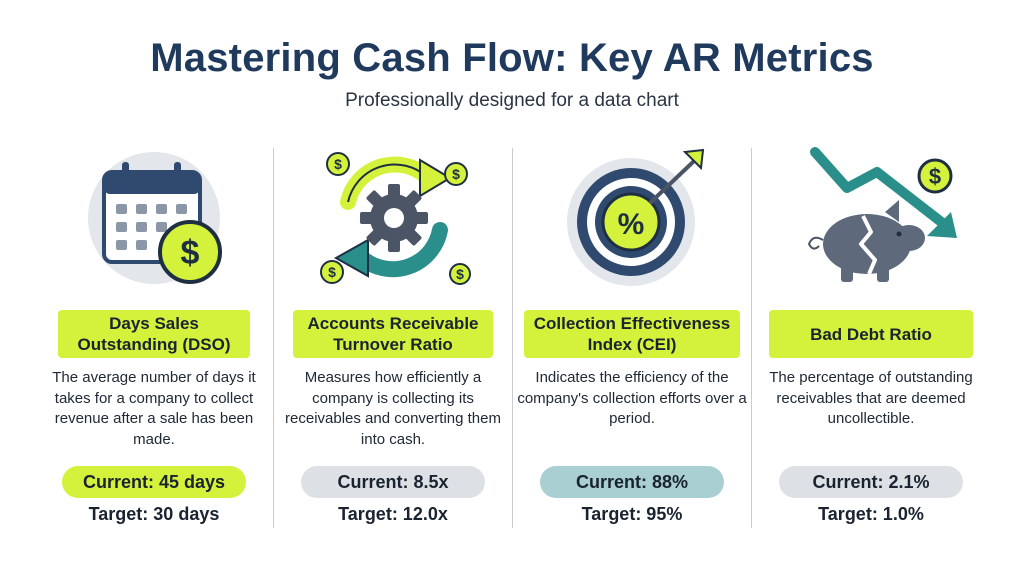 This screenshot has height=572, width=1024. I want to click on target-value: Target: 12.0x, so click(393, 514).